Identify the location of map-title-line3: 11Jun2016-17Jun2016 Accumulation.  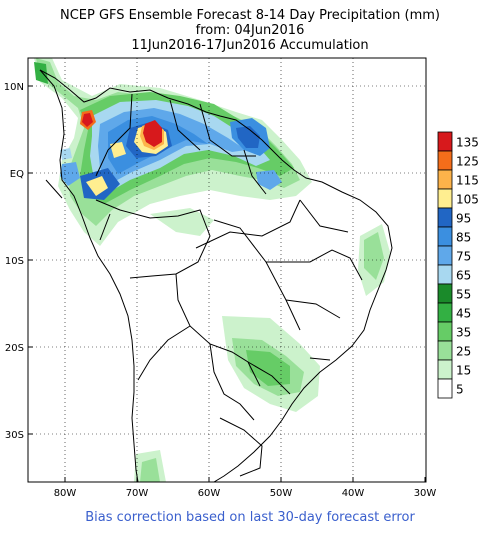
(250, 45).